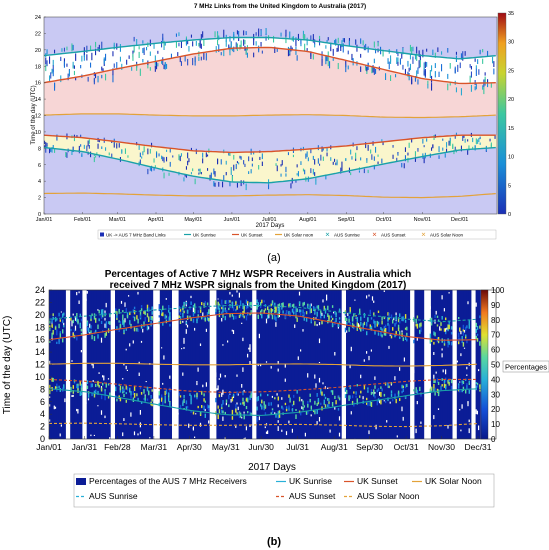  What do you see at coordinates (364, 364) in the screenshot?
I see `heatmap-column` at bounding box center [364, 364].